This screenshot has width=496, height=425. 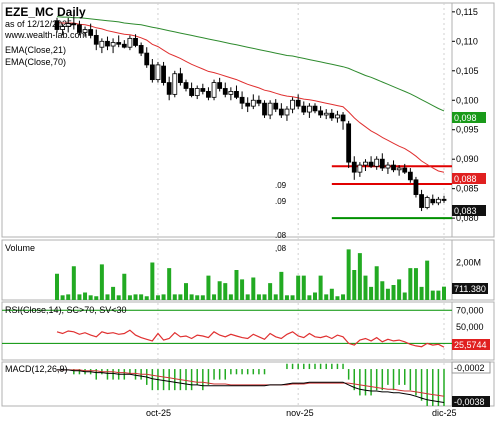 What do you see at coordinates (470, 310) in the screenshot?
I see `rsi-tick-label-70: 70,000` at bounding box center [470, 310].